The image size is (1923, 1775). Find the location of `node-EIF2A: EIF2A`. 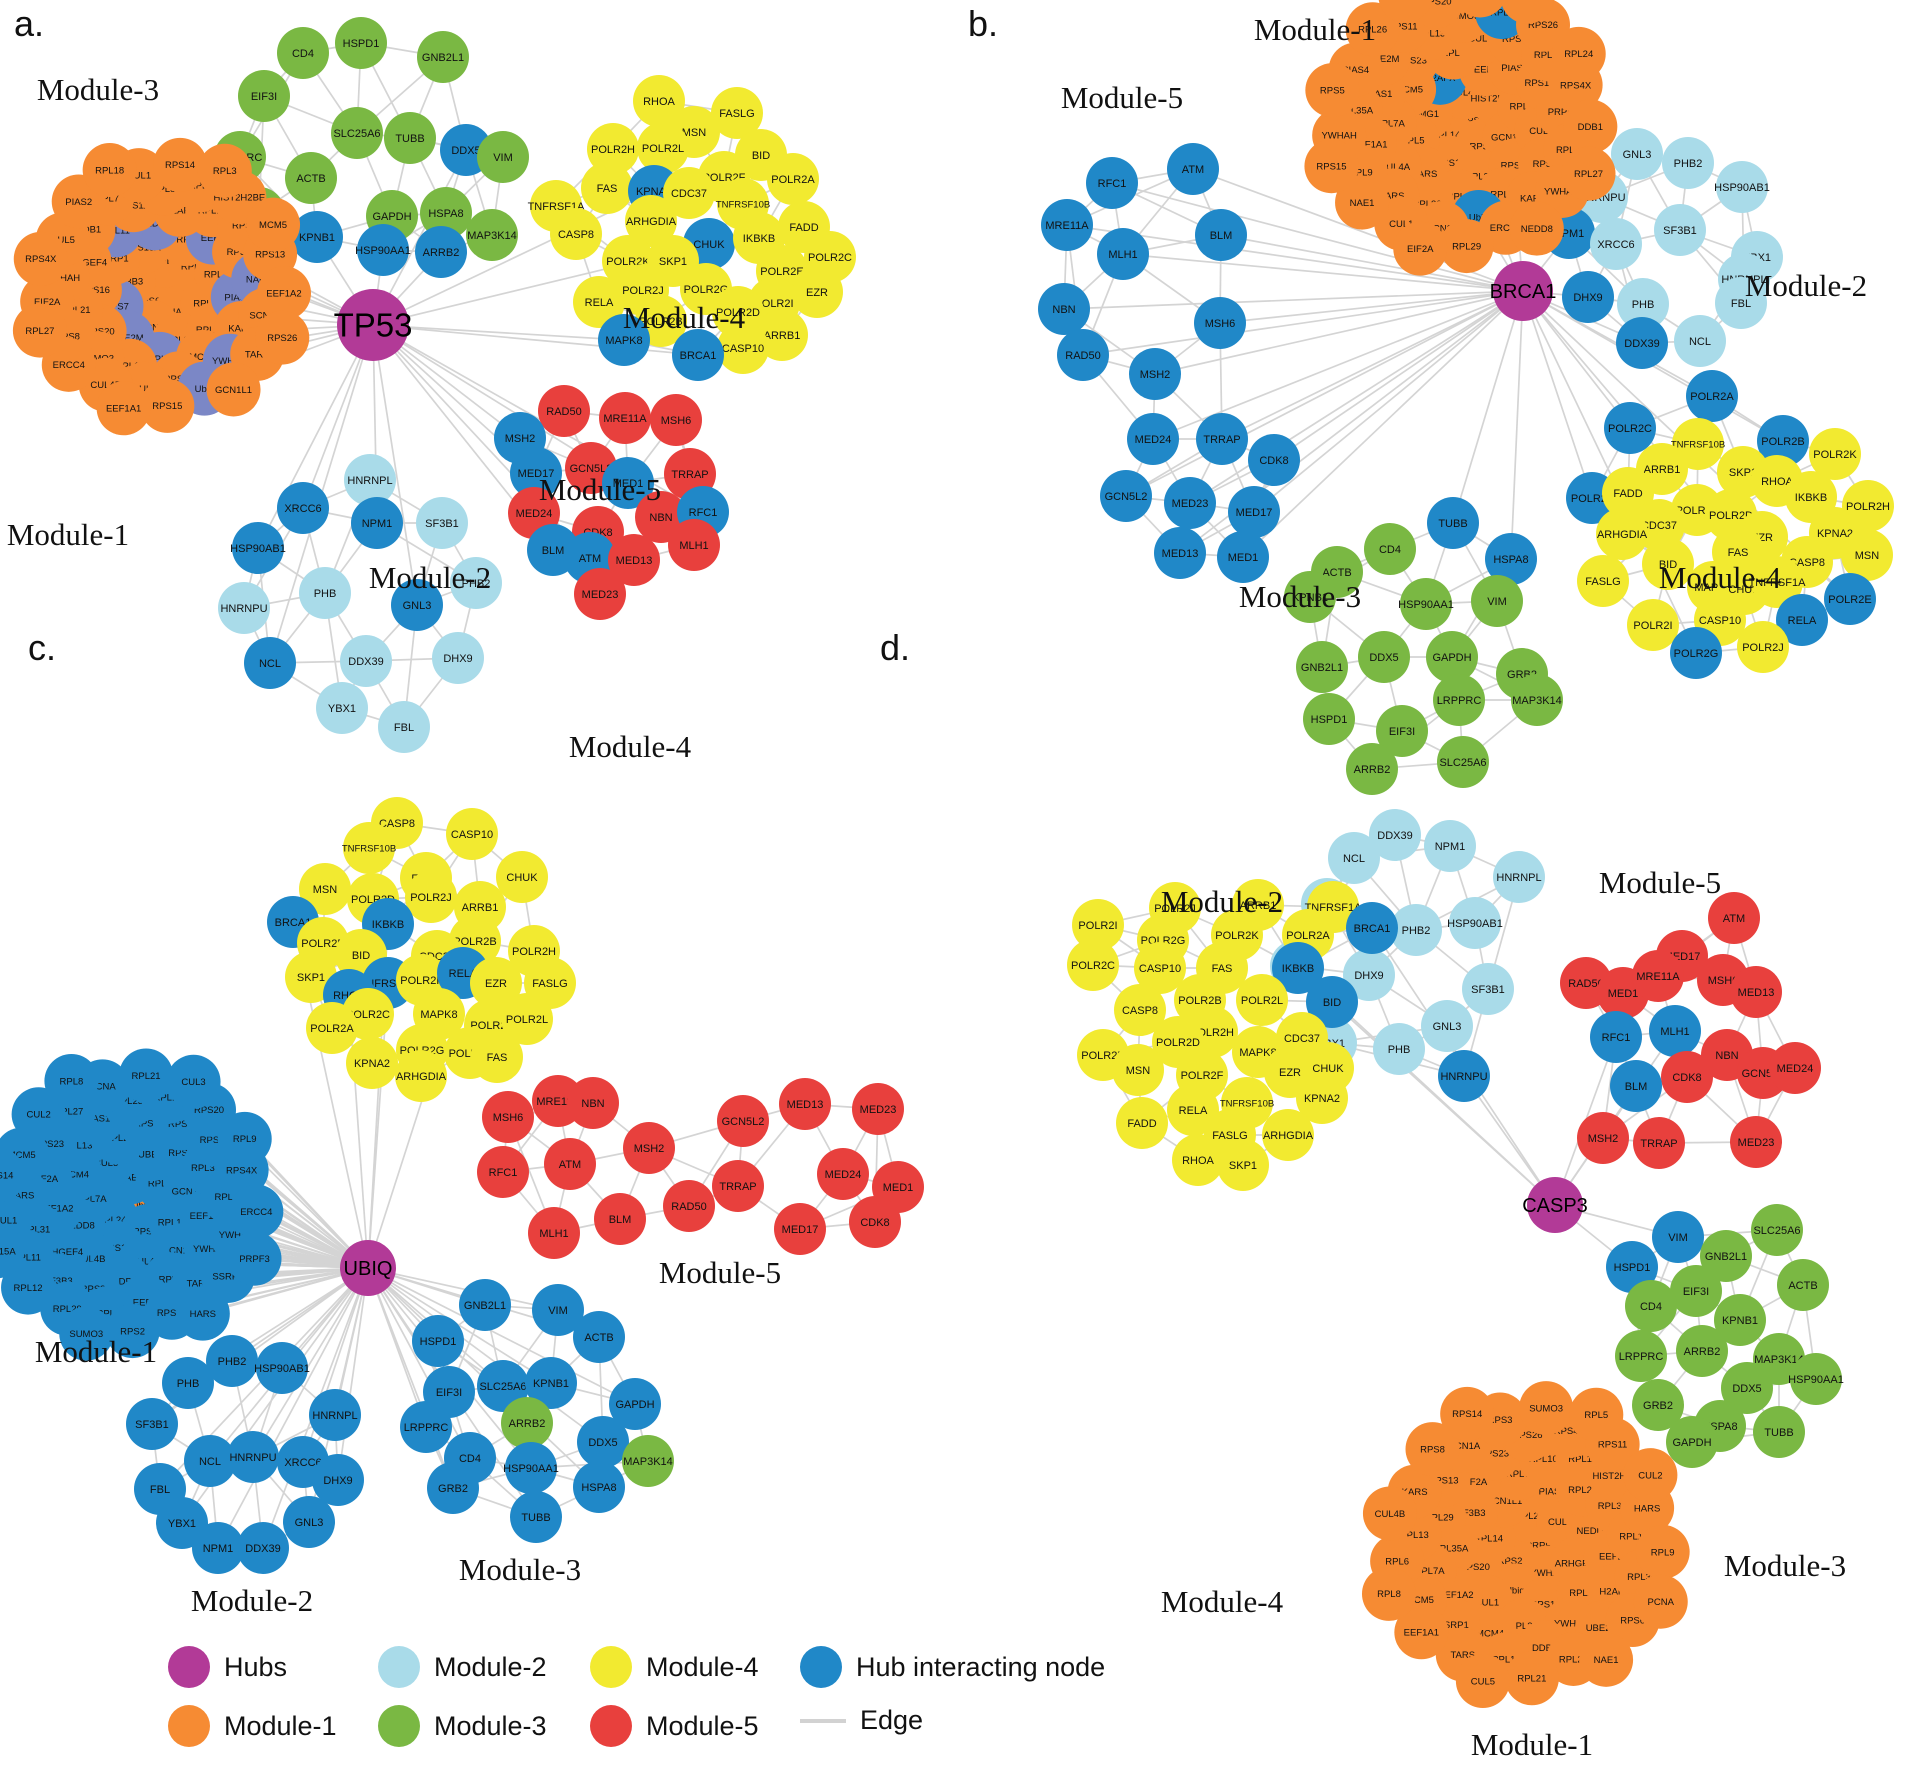

node-EIF2A: EIF2A is located at coordinates (1420, 248).